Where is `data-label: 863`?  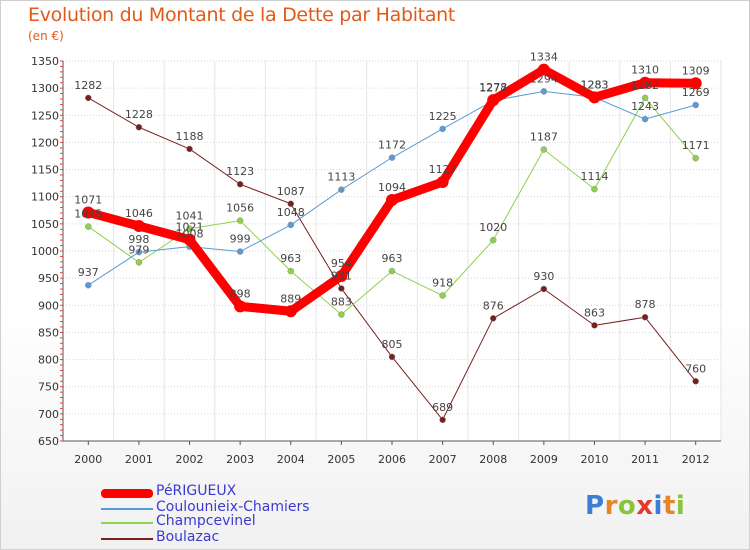
data-label: 863 is located at coordinates (594, 312).